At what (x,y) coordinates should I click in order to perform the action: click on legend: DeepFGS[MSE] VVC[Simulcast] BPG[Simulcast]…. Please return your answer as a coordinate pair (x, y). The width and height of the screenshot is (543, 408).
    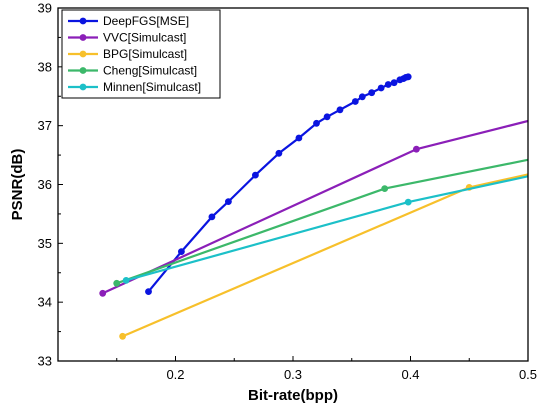
    Looking at the image, I should click on (141, 54).